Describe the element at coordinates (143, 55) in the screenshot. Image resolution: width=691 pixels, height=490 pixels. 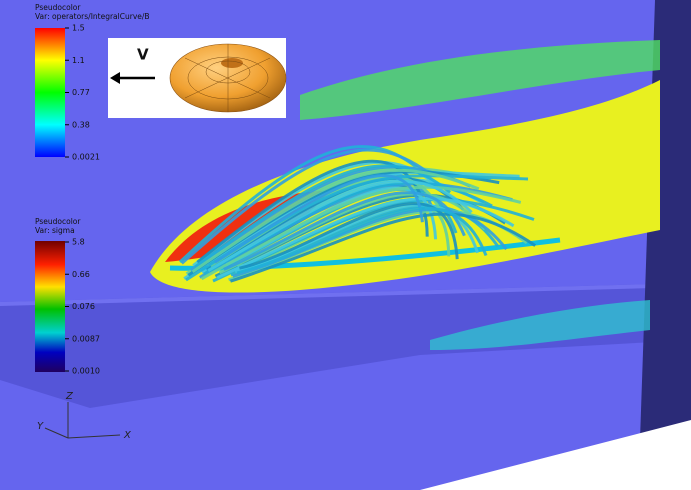
I see `velocity-label: V` at that location.